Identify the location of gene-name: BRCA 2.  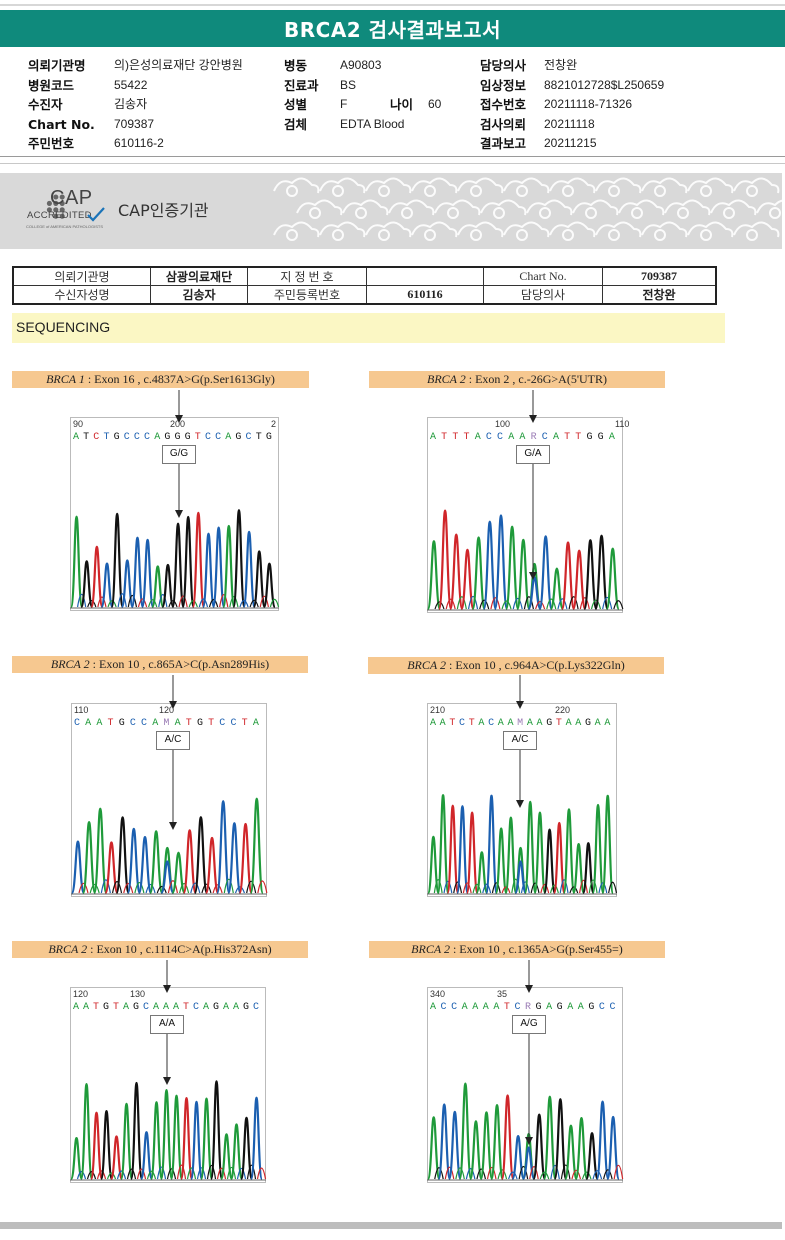
(446, 379).